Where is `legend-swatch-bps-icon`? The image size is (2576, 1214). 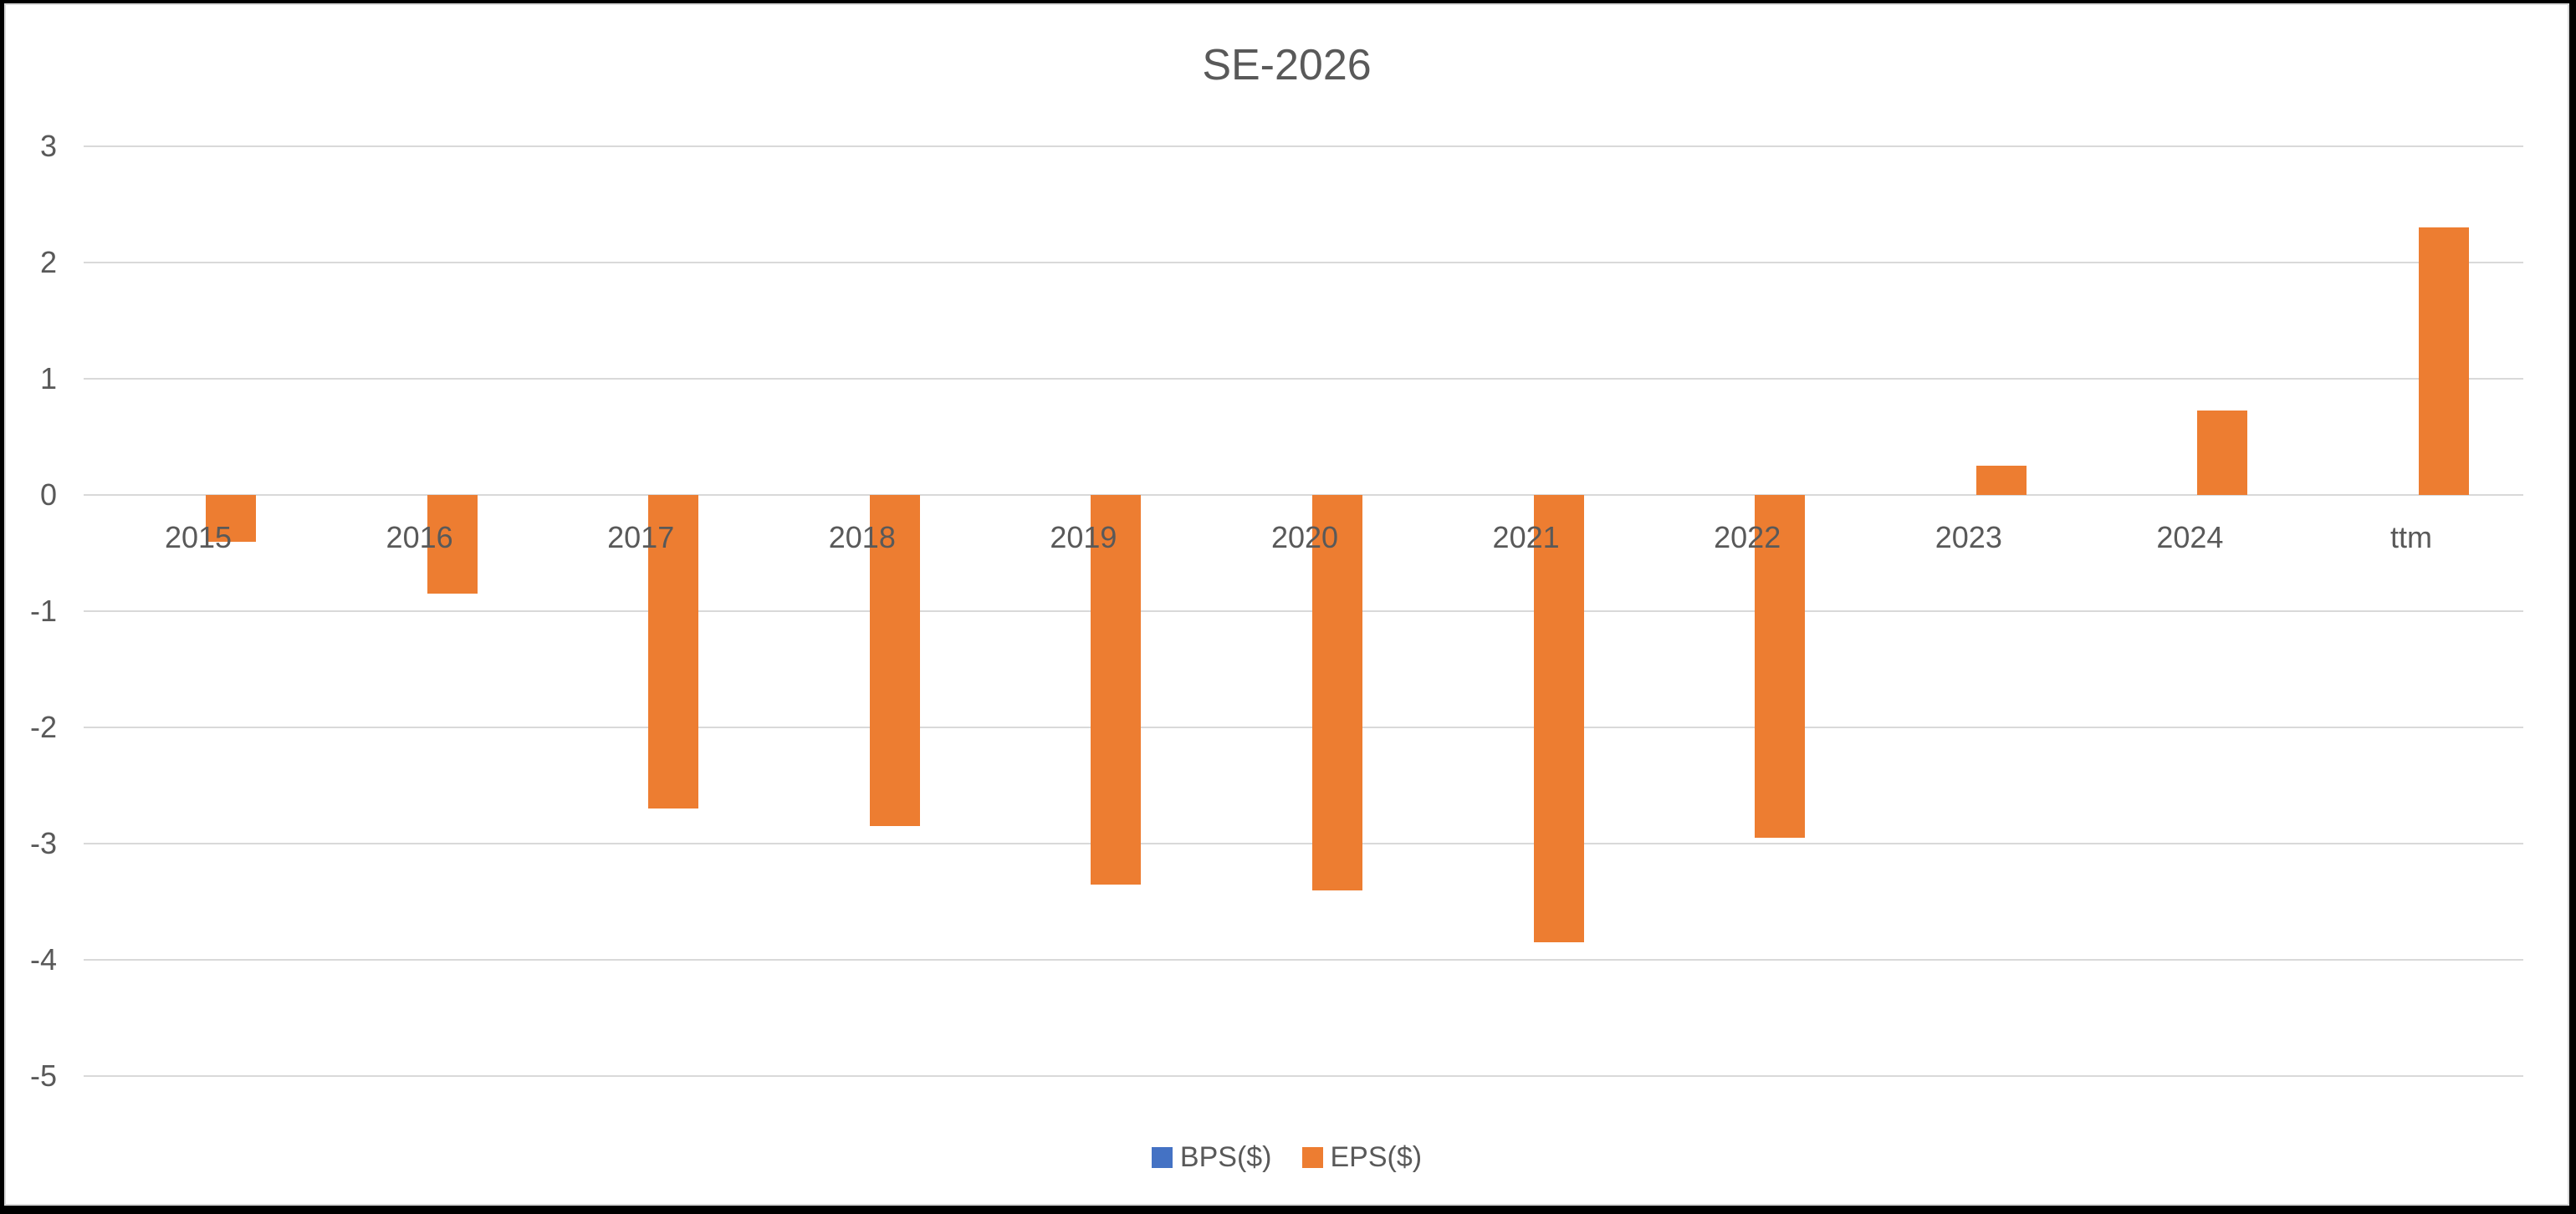
legend-swatch-bps-icon is located at coordinates (1162, 1157).